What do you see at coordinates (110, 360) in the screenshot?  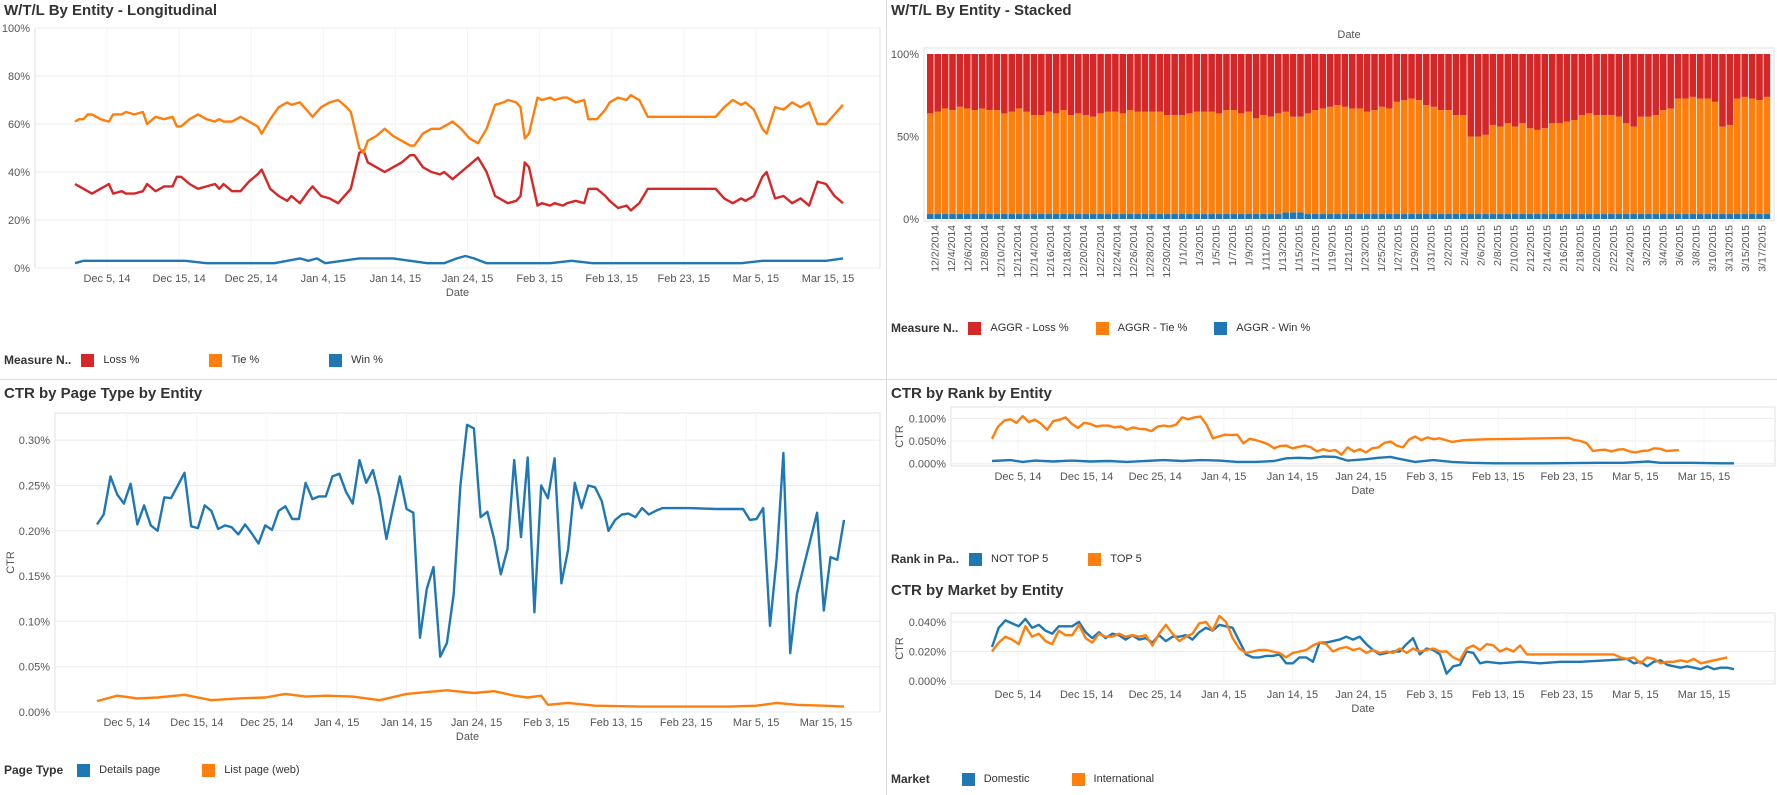 I see `legend-item-loss: Loss %` at bounding box center [110, 360].